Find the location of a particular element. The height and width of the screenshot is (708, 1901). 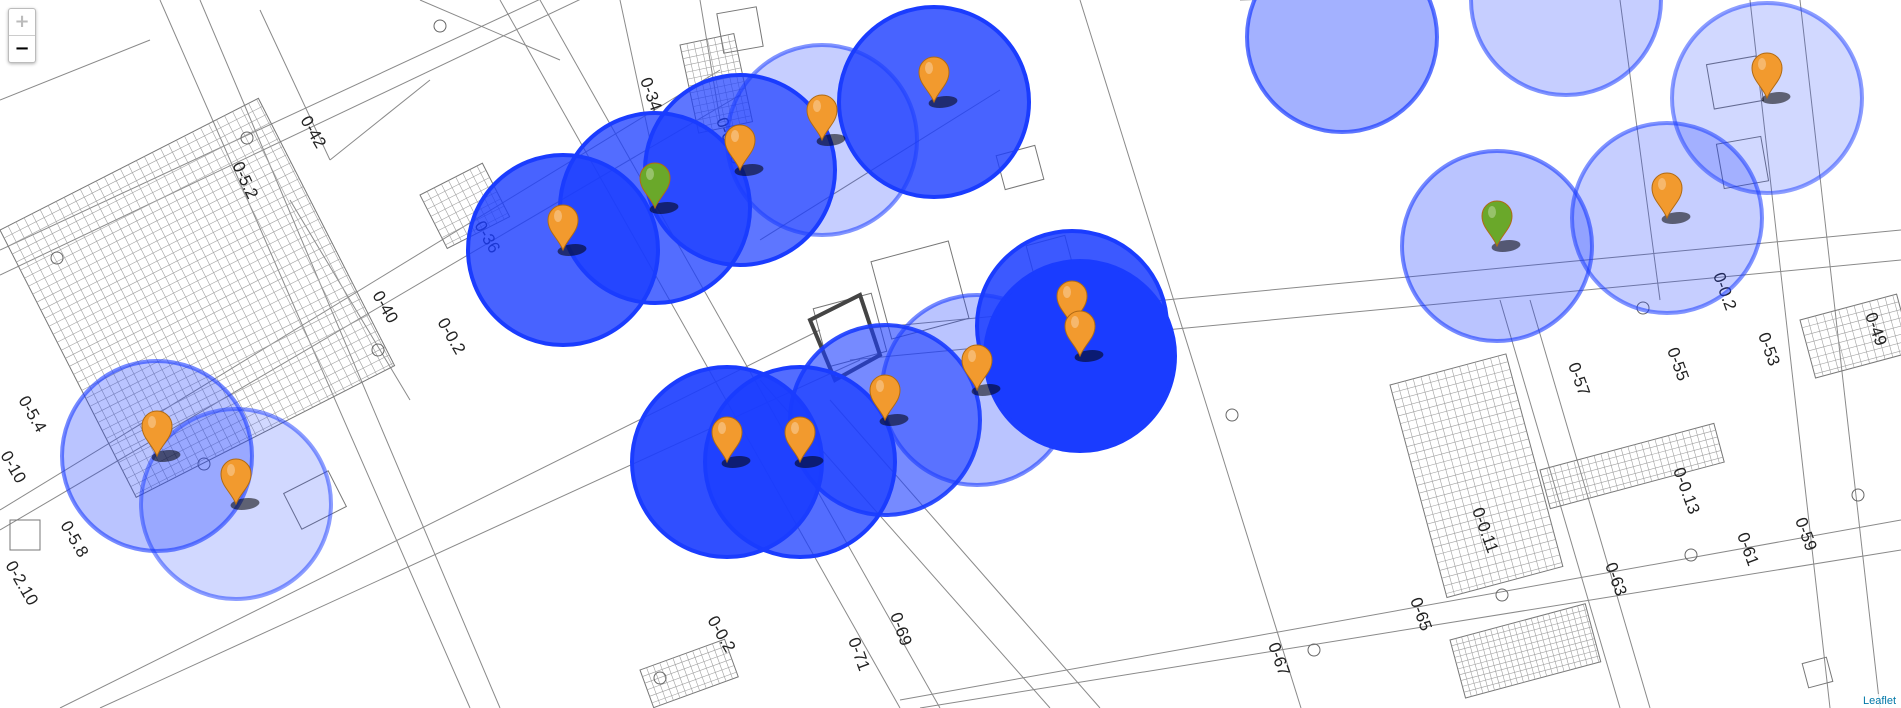

leaflet-link: Leaflet is located at coordinates (1879, 701).